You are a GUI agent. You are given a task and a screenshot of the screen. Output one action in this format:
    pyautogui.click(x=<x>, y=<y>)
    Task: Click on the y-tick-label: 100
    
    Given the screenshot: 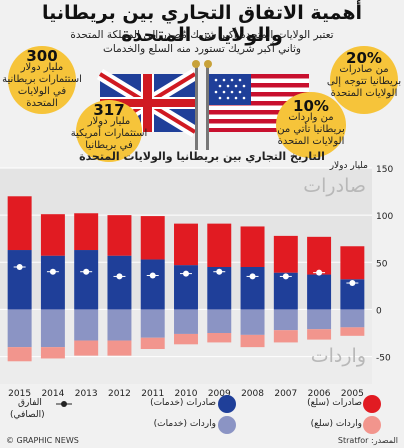 What is the action you would take?
    pyautogui.click(x=384, y=217)
    